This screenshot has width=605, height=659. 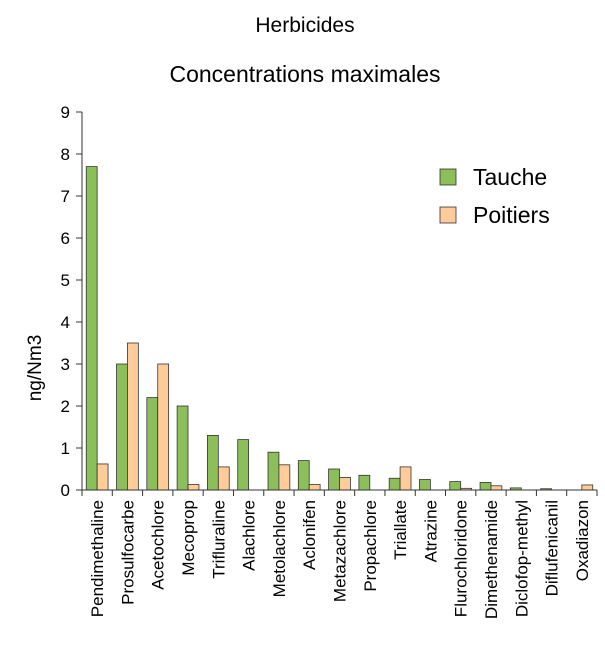 What do you see at coordinates (304, 25) in the screenshot?
I see `chart-title: Herbicides` at bounding box center [304, 25].